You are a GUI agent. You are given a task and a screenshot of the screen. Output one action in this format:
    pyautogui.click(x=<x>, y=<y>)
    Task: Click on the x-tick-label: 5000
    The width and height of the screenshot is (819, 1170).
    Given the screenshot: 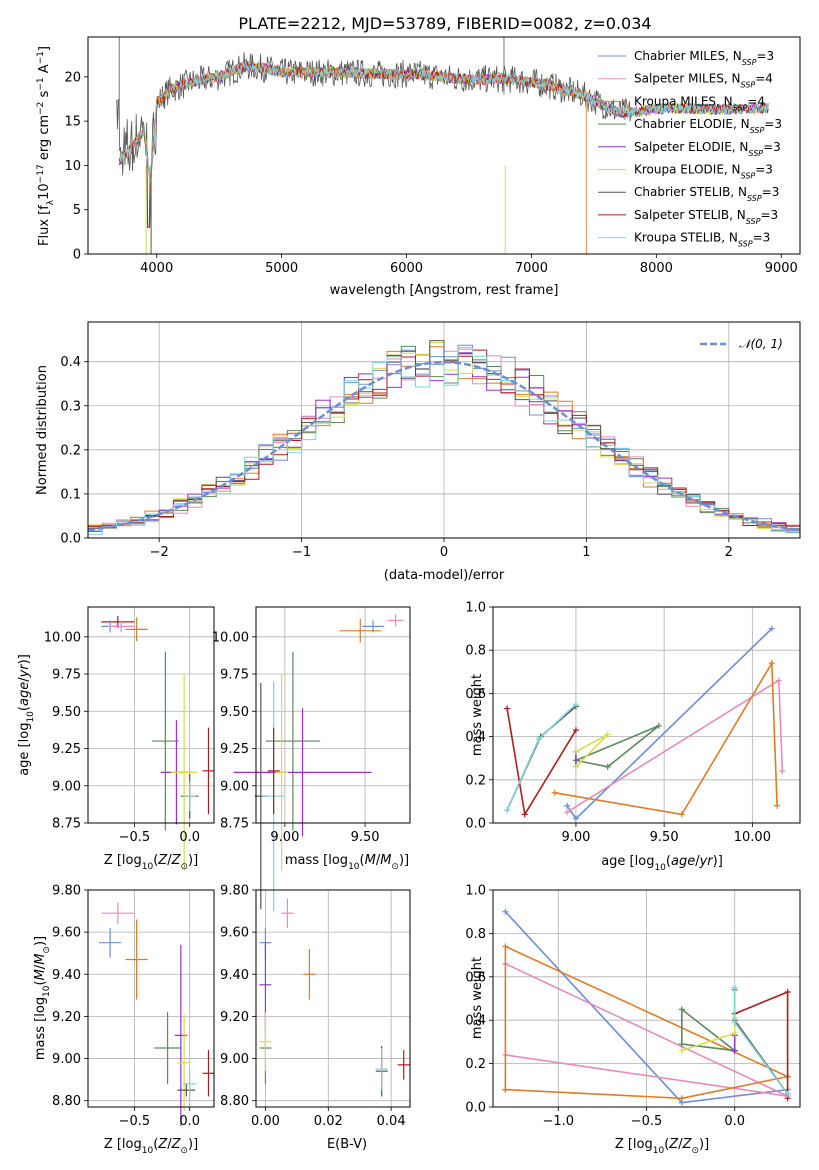 What is the action you would take?
    pyautogui.click(x=281, y=268)
    